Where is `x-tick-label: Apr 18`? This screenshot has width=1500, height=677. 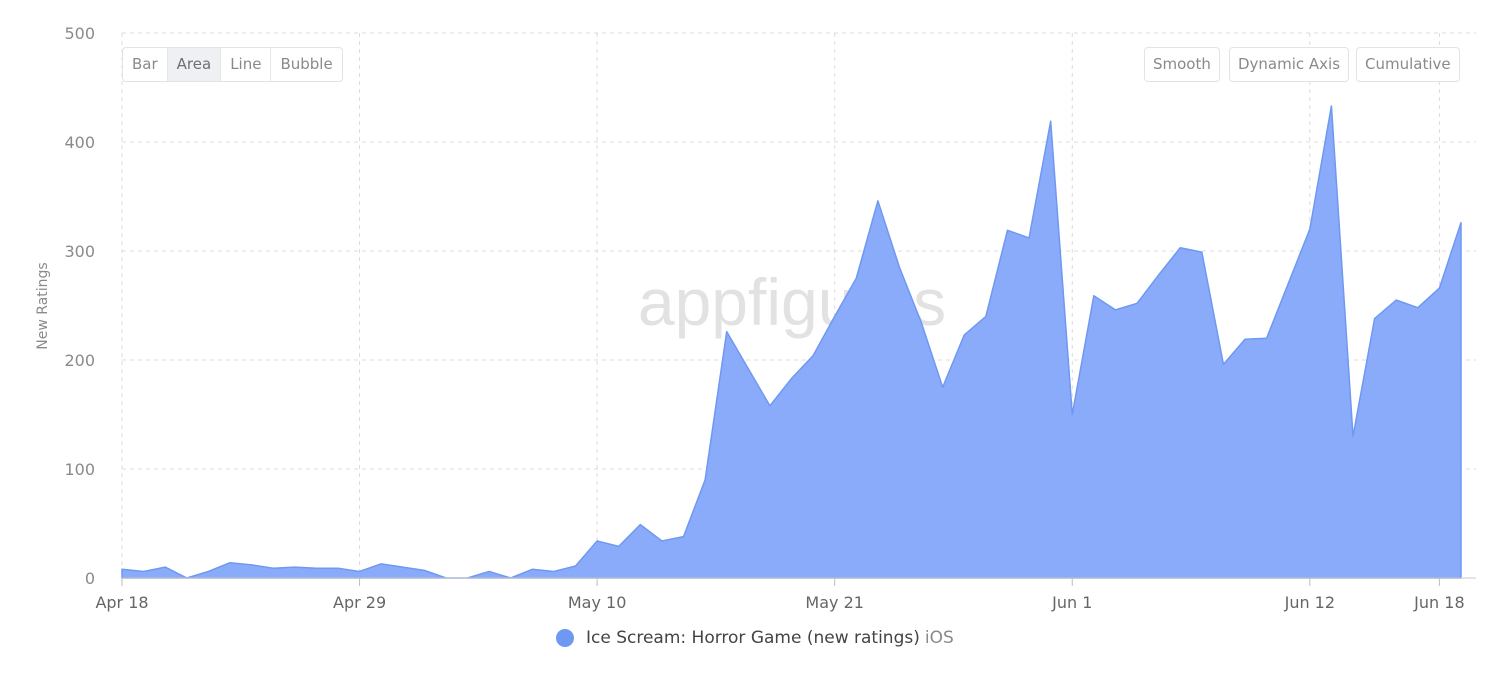
x-tick-label: Apr 18 is located at coordinates (121, 602).